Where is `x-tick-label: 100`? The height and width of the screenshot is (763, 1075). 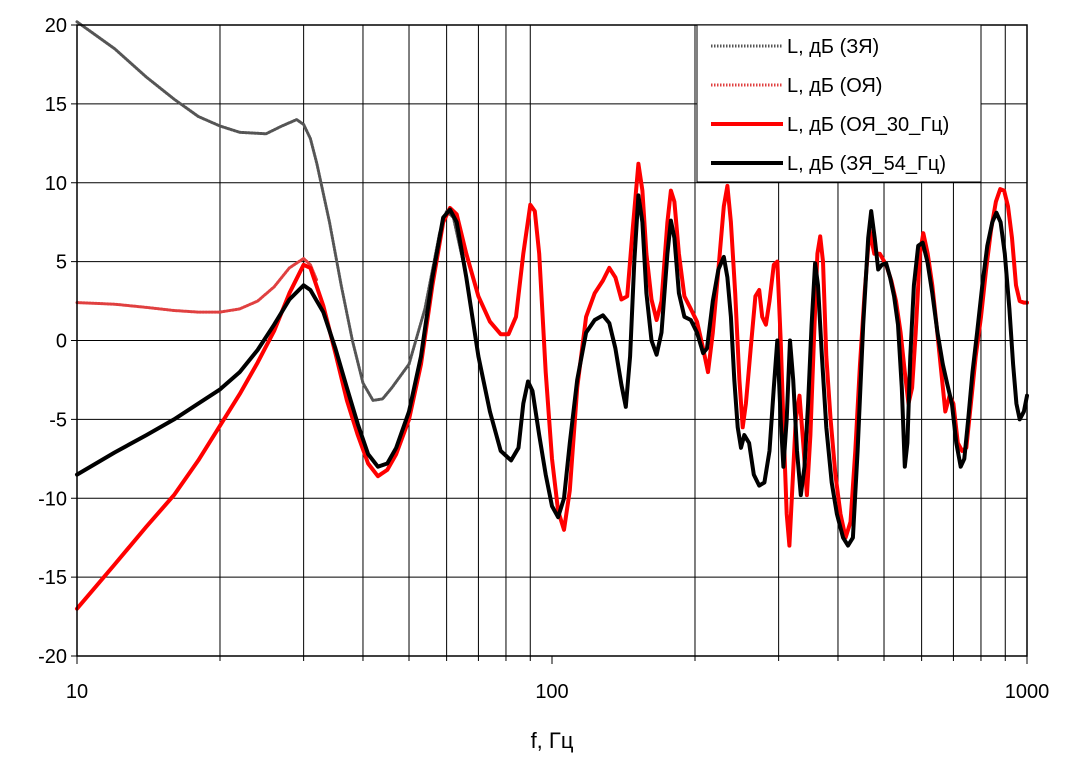 x-tick-label: 100 is located at coordinates (551, 692).